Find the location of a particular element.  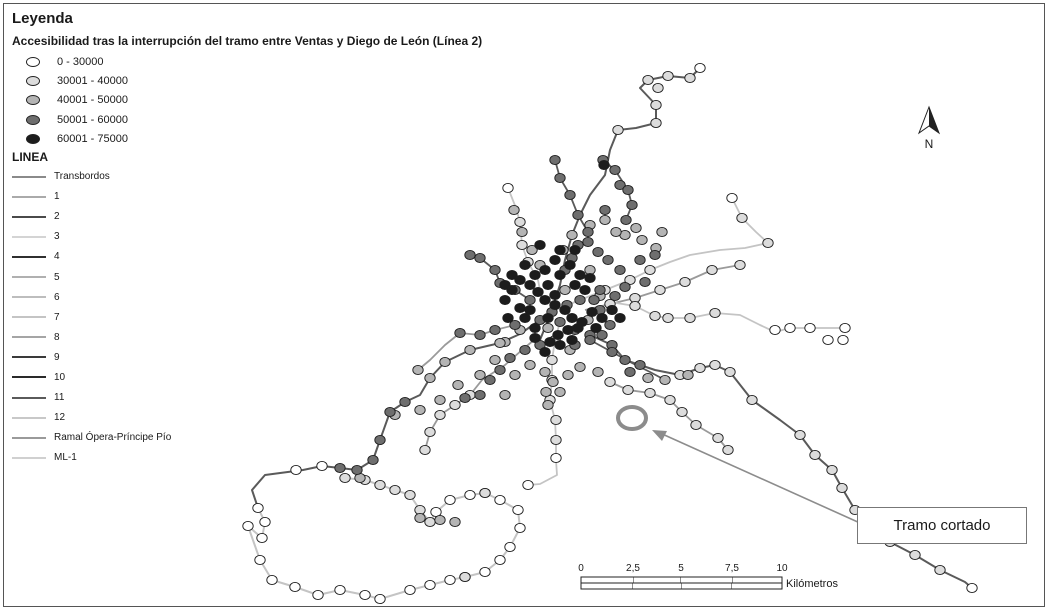

north-arrow-icon is located at coordinates (929, 120).